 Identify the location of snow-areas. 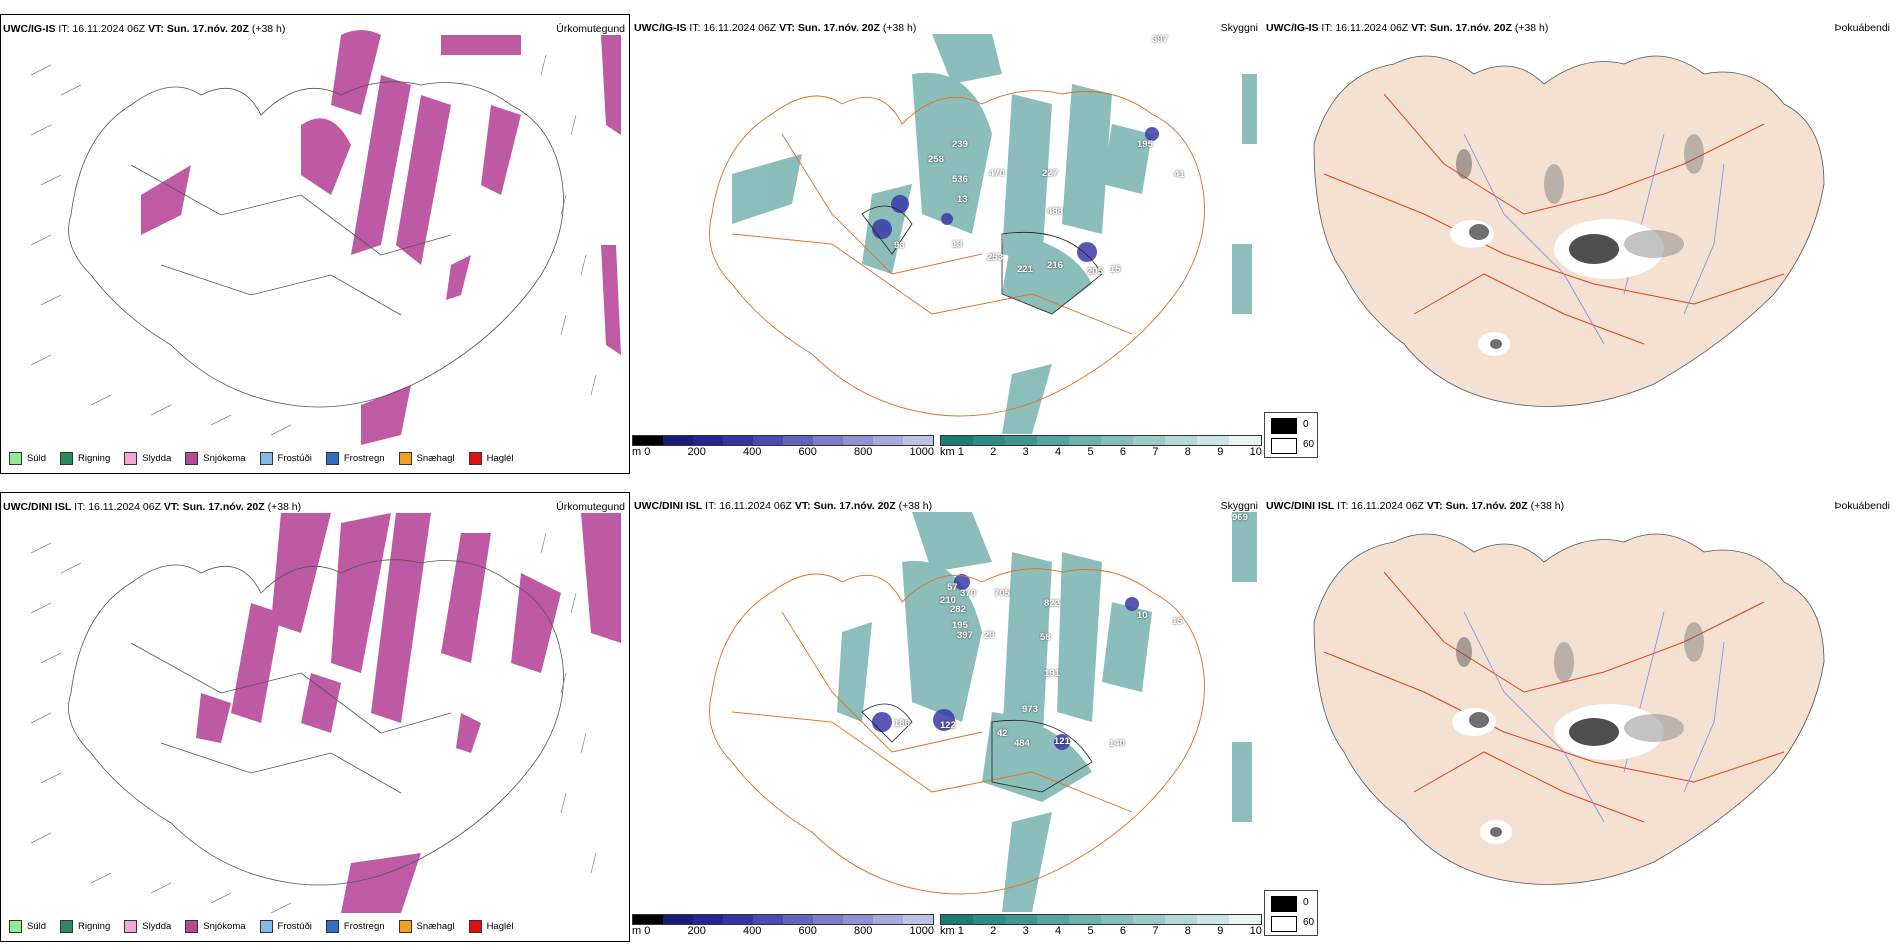
(381, 237).